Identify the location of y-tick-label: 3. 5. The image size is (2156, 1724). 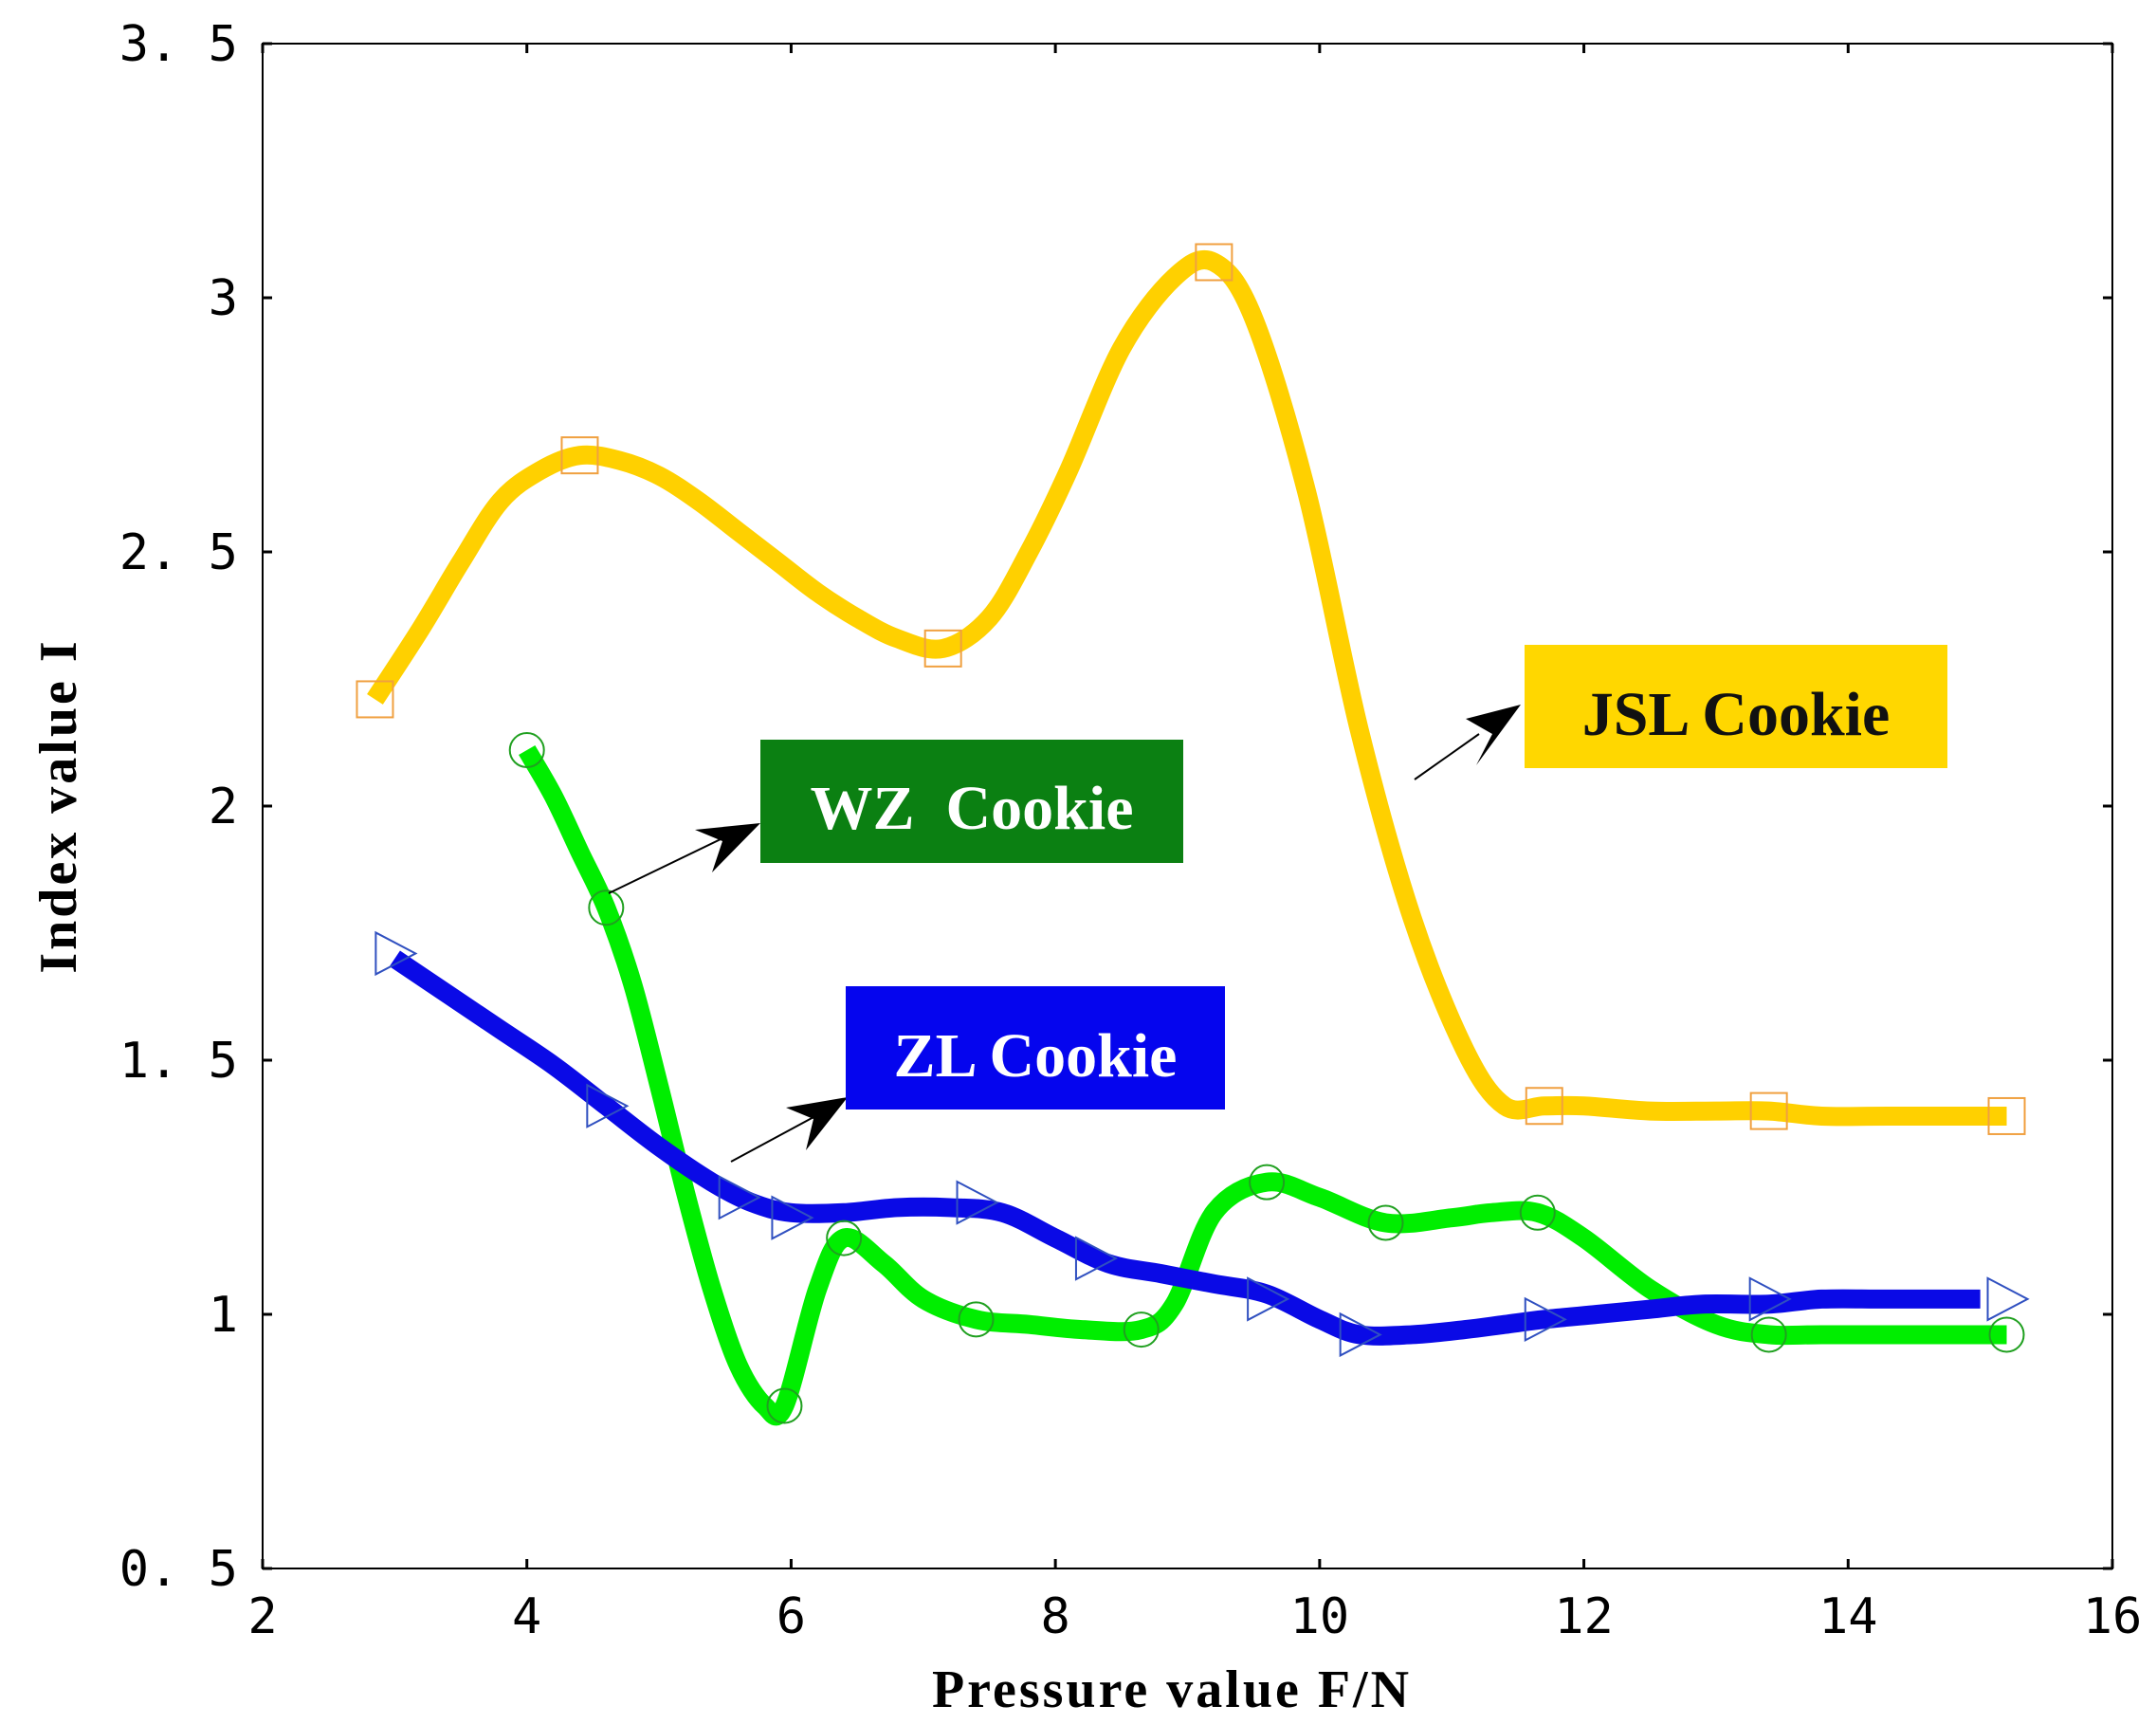
(178, 44).